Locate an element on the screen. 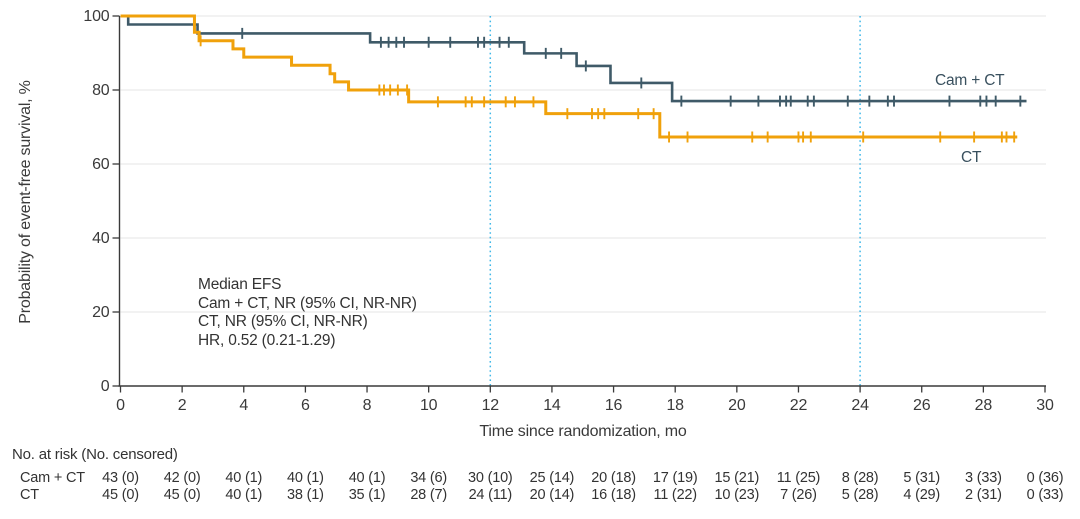  x-tick-label: 28 is located at coordinates (983, 405).